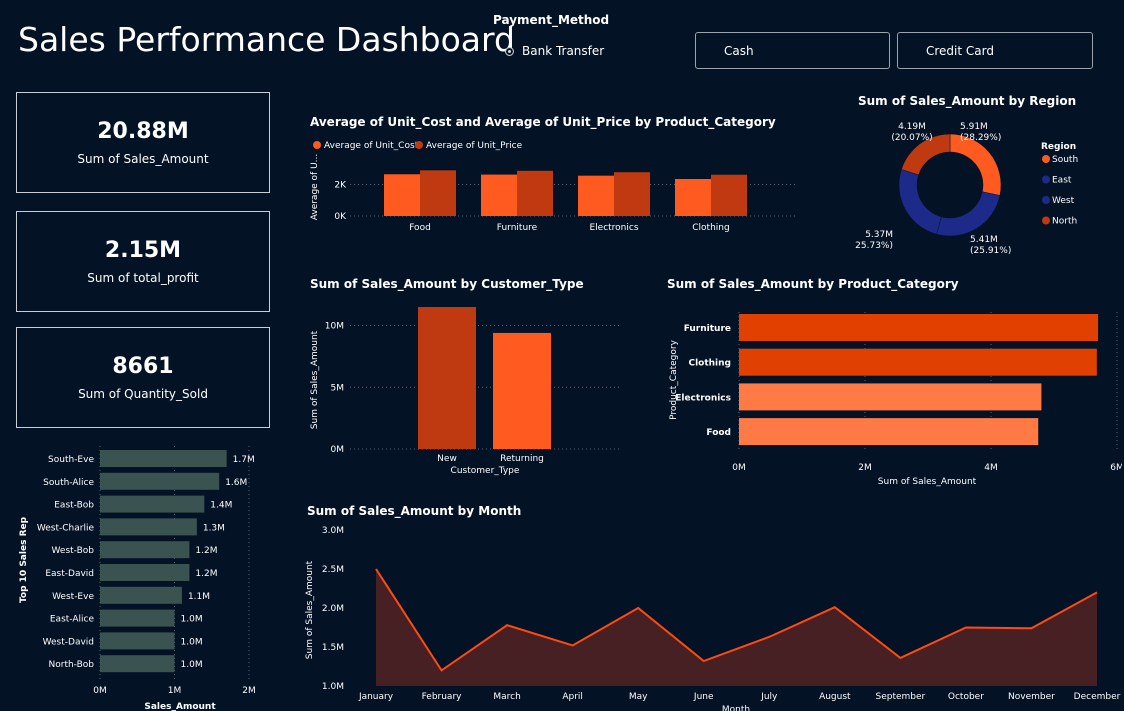  What do you see at coordinates (68, 483) in the screenshot?
I see `y-tick-label: South-Alice` at bounding box center [68, 483].